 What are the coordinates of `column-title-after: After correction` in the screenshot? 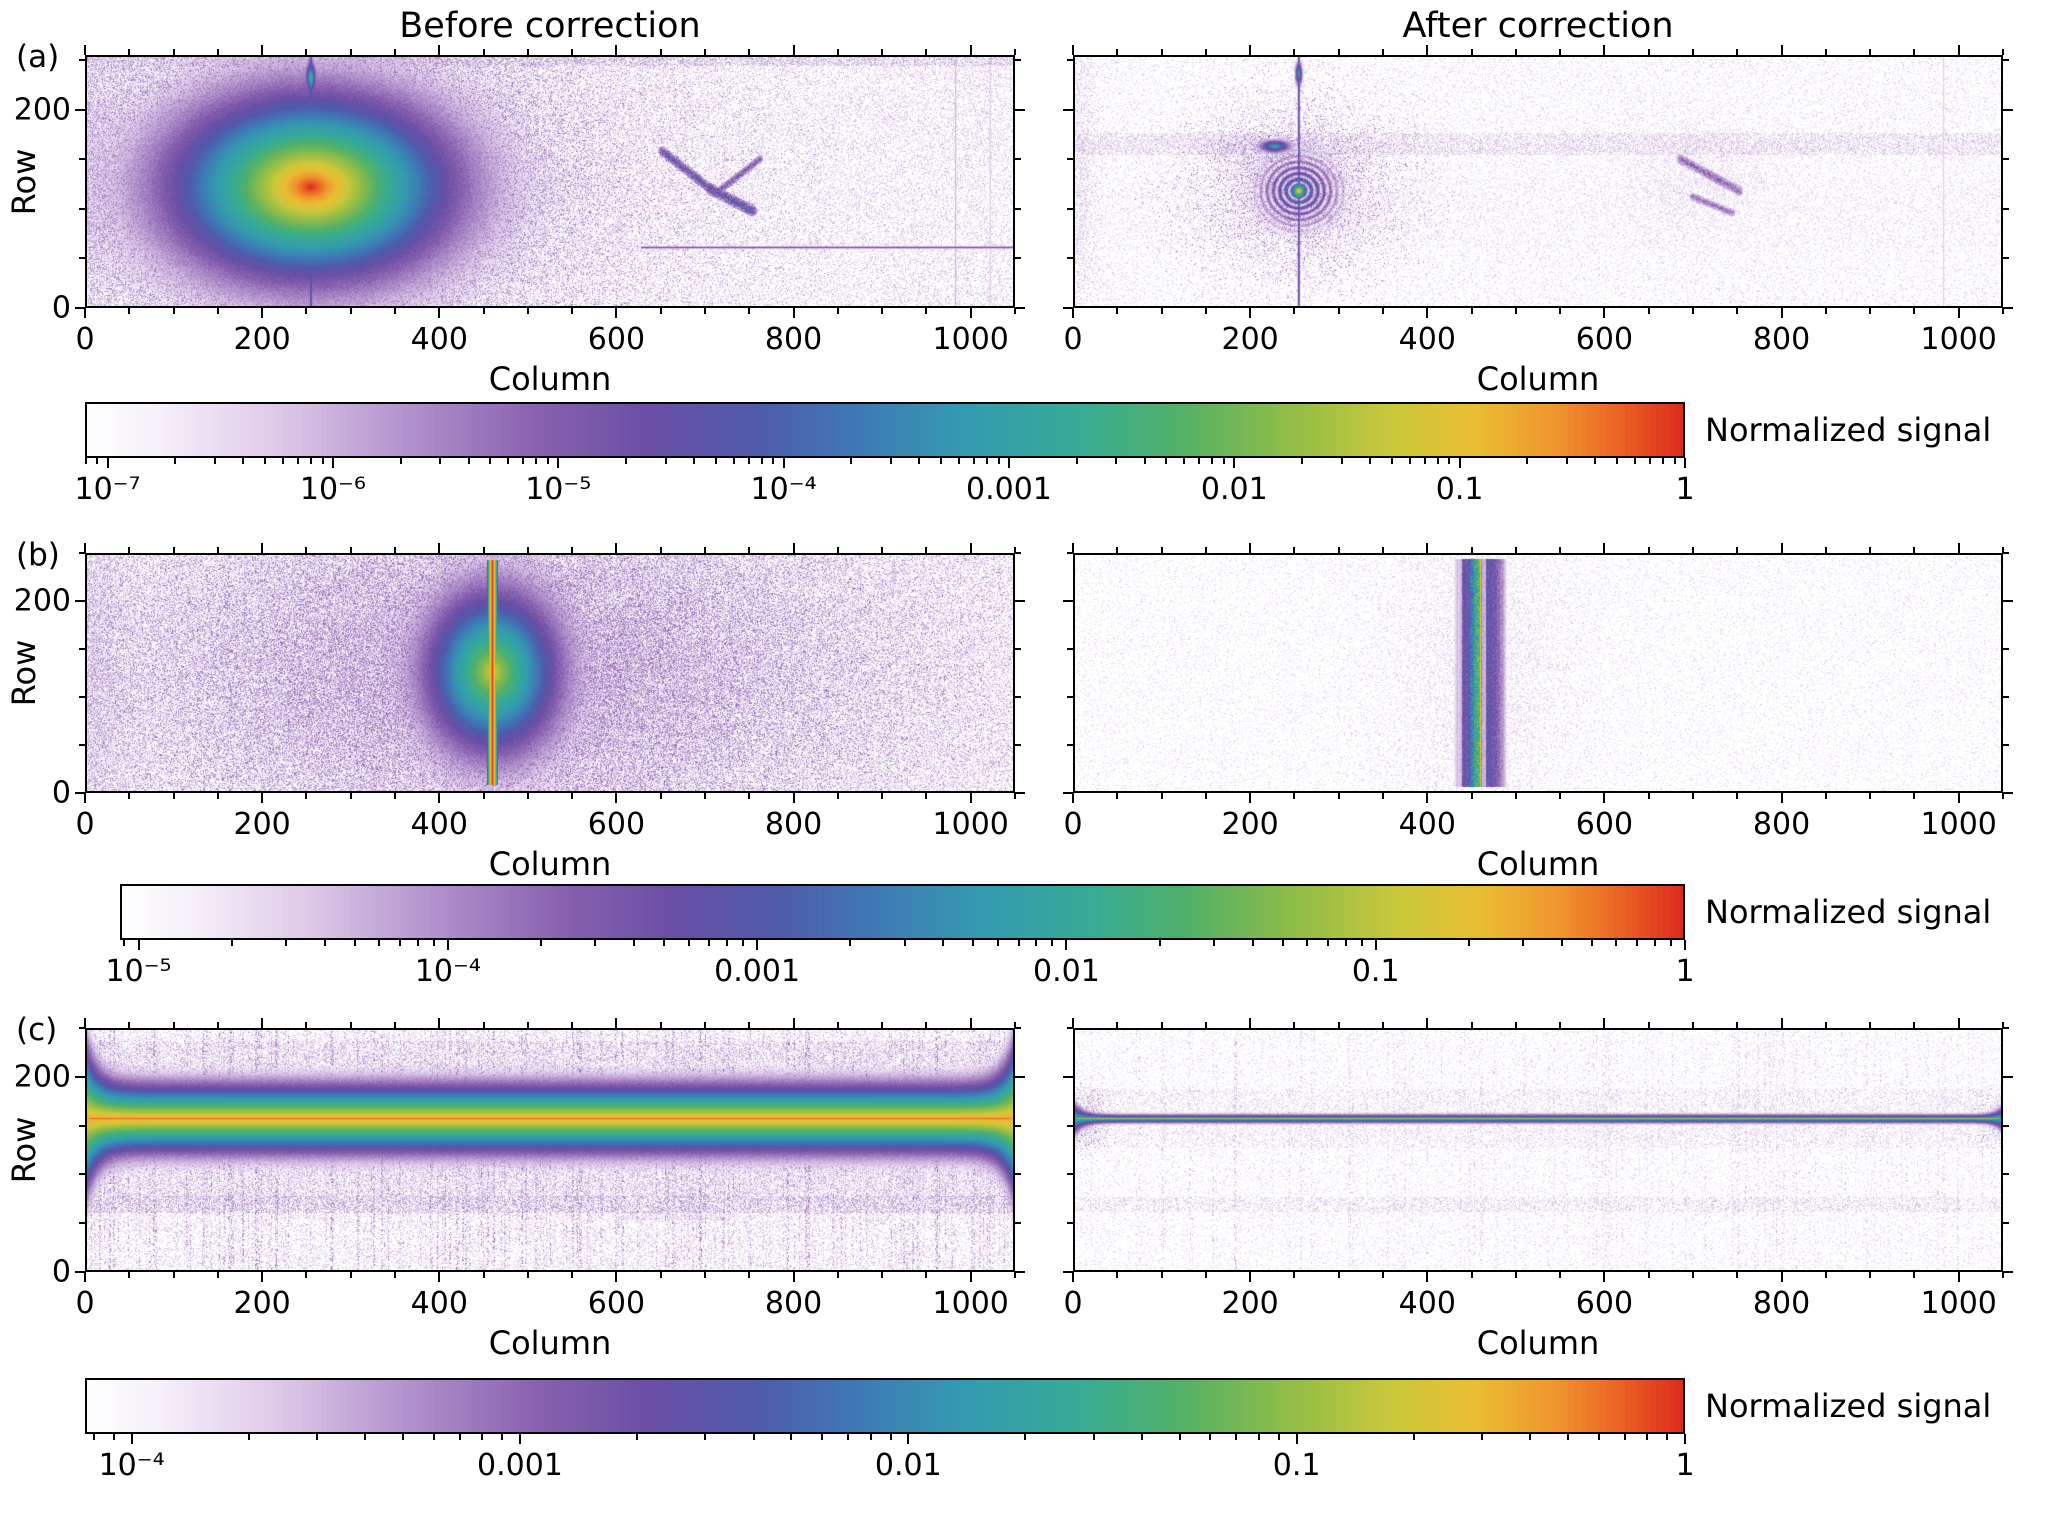 It's located at (1538, 26).